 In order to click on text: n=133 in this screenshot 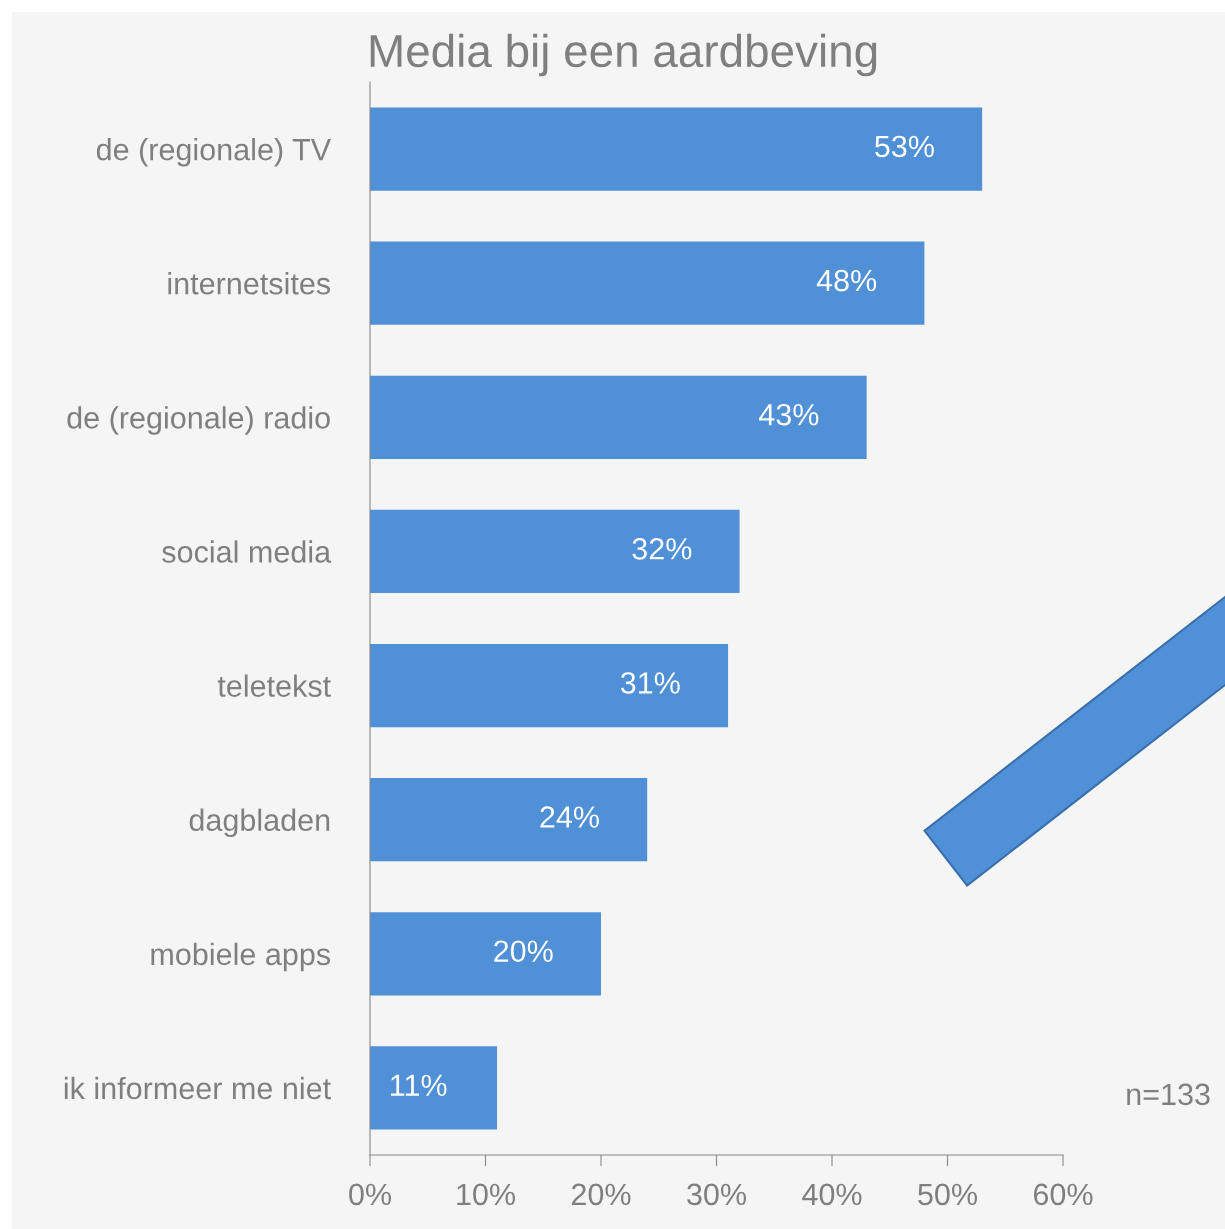, I will do `click(1168, 1094)`.